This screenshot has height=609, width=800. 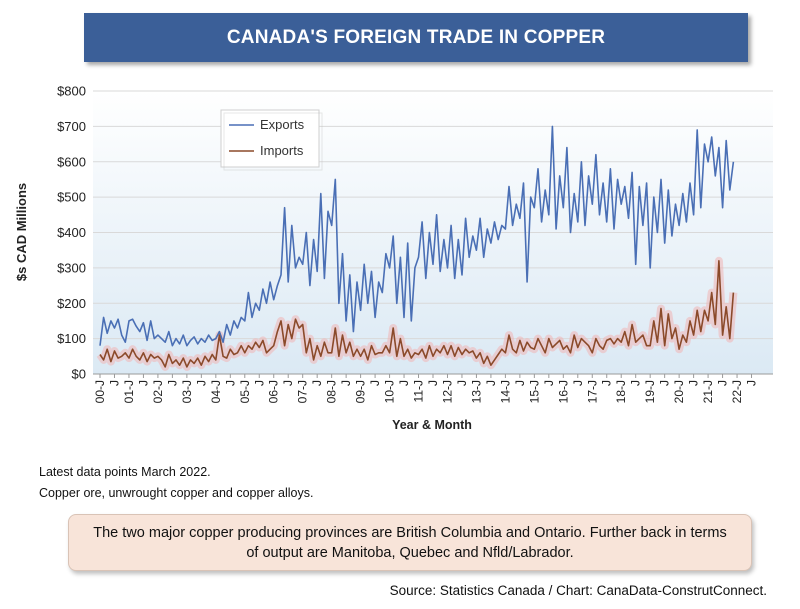 I want to click on x-tick-label: 20-J, so click(x=679, y=391).